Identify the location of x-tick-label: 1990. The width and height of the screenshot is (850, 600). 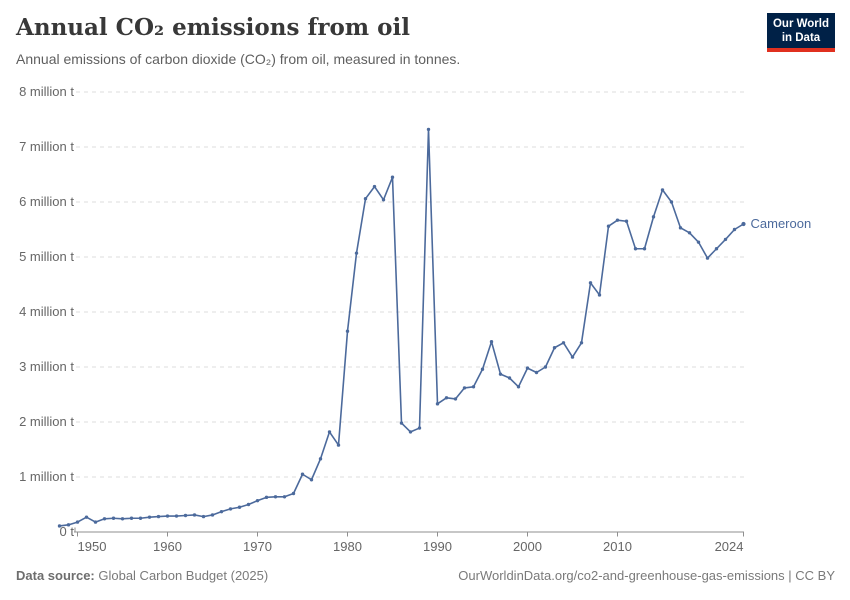
(437, 546).